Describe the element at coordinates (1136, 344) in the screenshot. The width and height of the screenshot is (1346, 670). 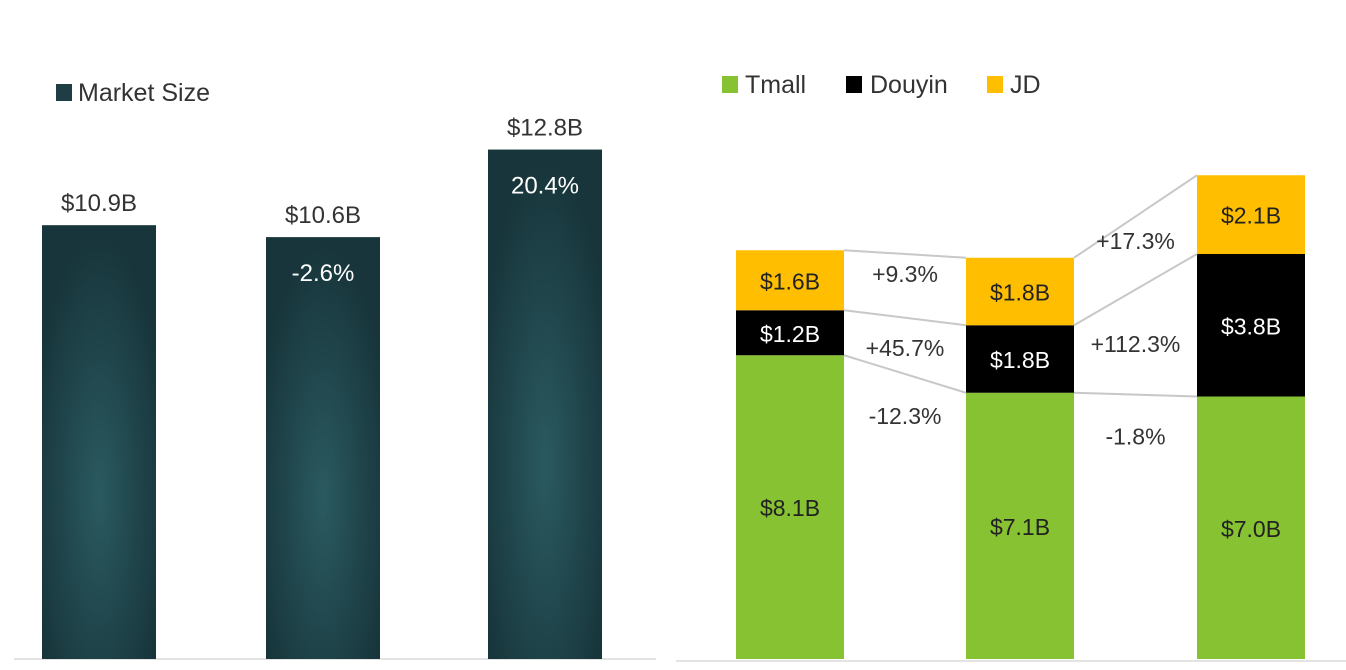
I see `growth-label-douyin-2: +112.3%` at that location.